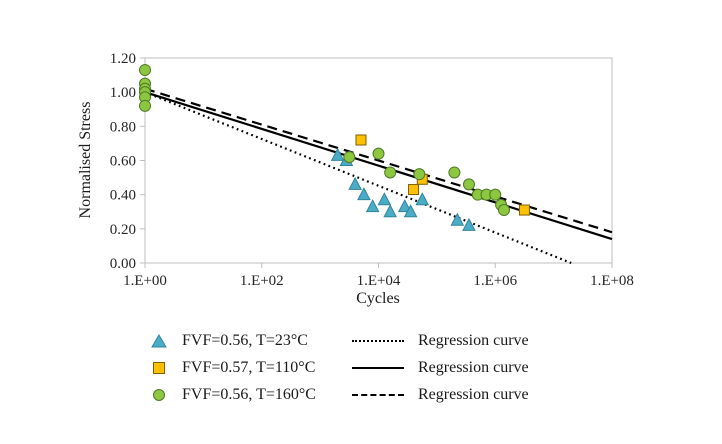 Image resolution: width=722 pixels, height=444 pixels. I want to click on series-label: FVF=0.56, T=160°C, so click(249, 394).